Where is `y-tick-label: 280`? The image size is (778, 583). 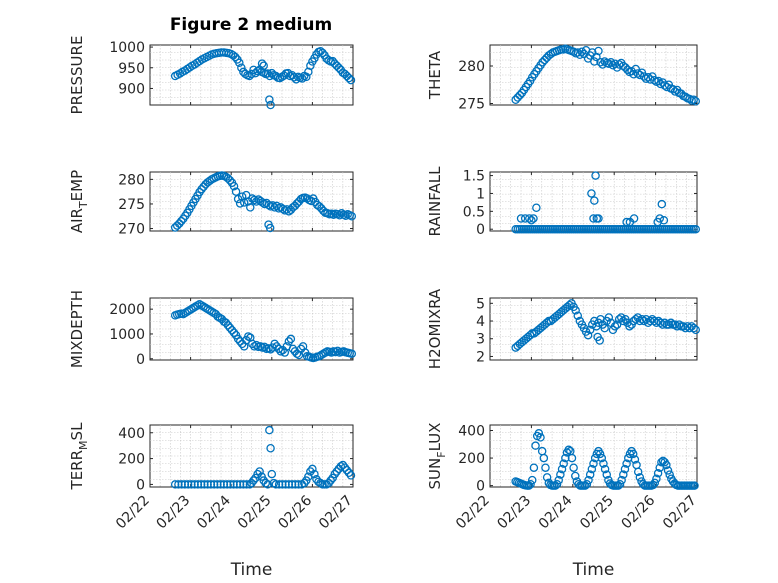 y-tick-label: 280 is located at coordinates (131, 180).